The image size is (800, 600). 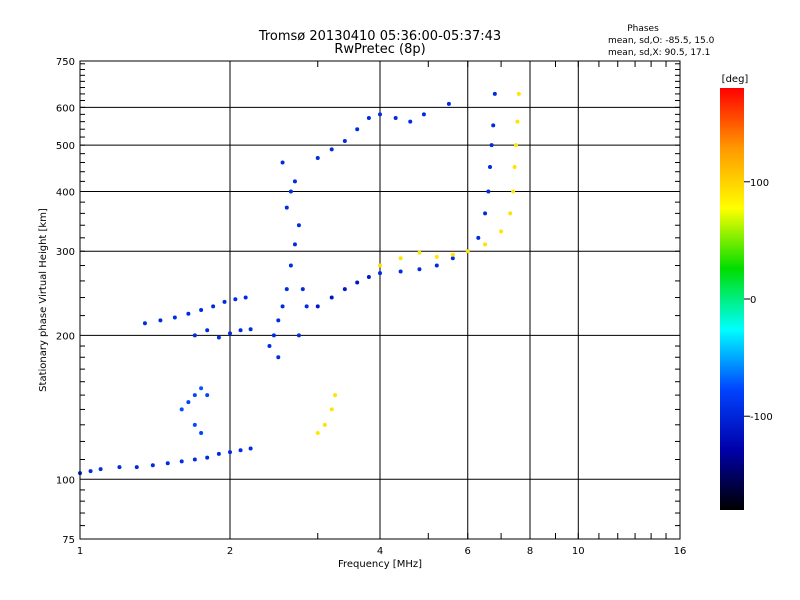 I want to click on y-tick-label: 400, so click(x=65, y=192).